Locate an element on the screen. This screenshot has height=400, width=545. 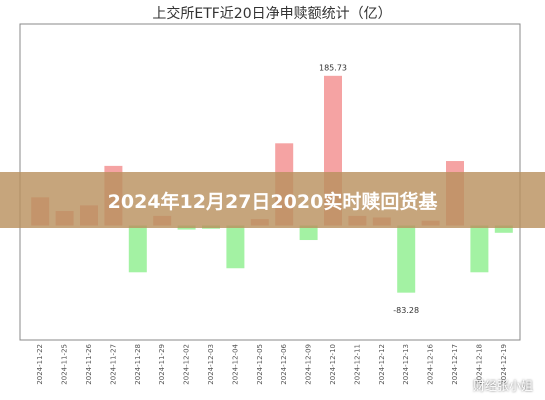
chart-title: 上交所ETF近20日净申赎额统计（亿） is located at coordinates (271, 13).